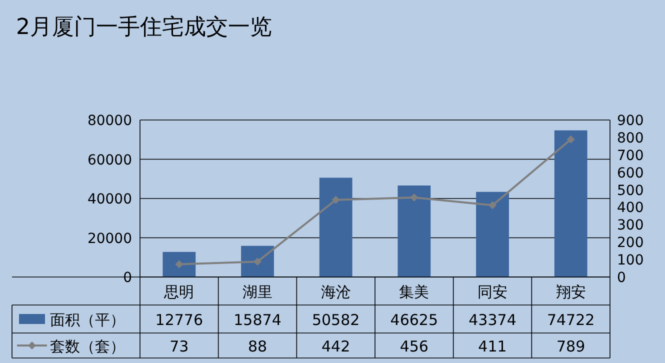  What do you see at coordinates (335, 292) in the screenshot?
I see `x-tick-label: 海沧` at bounding box center [335, 292].